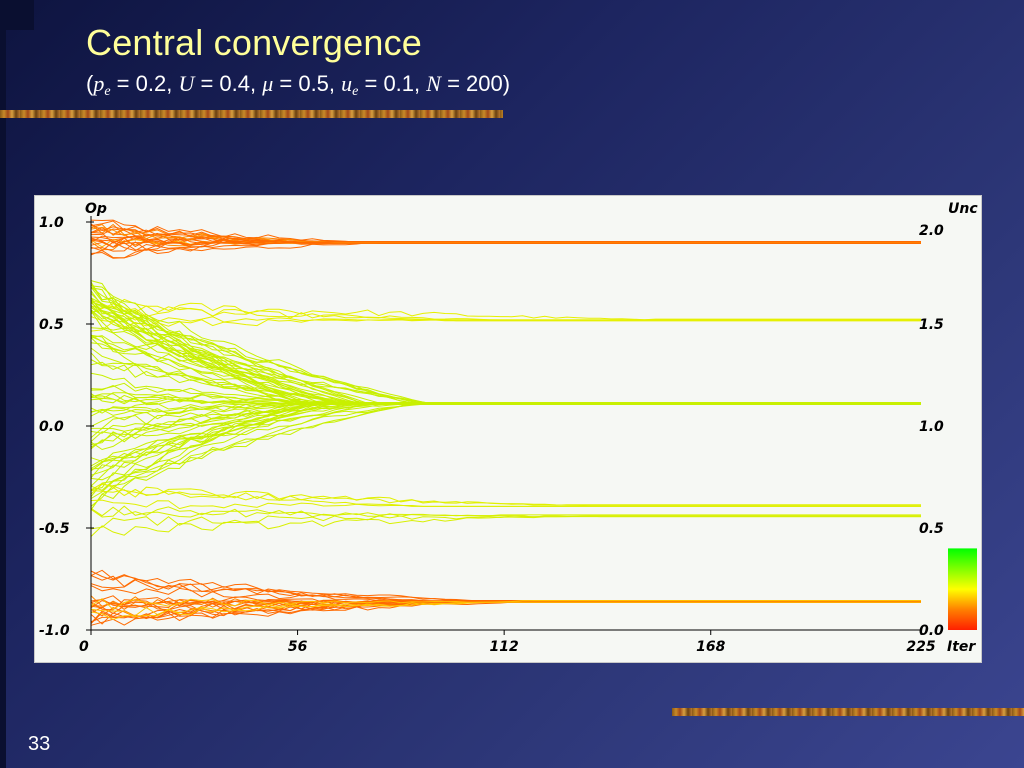 The image size is (1024, 768). What do you see at coordinates (710, 647) in the screenshot?
I see `x-tick-label: 168` at bounding box center [710, 647].